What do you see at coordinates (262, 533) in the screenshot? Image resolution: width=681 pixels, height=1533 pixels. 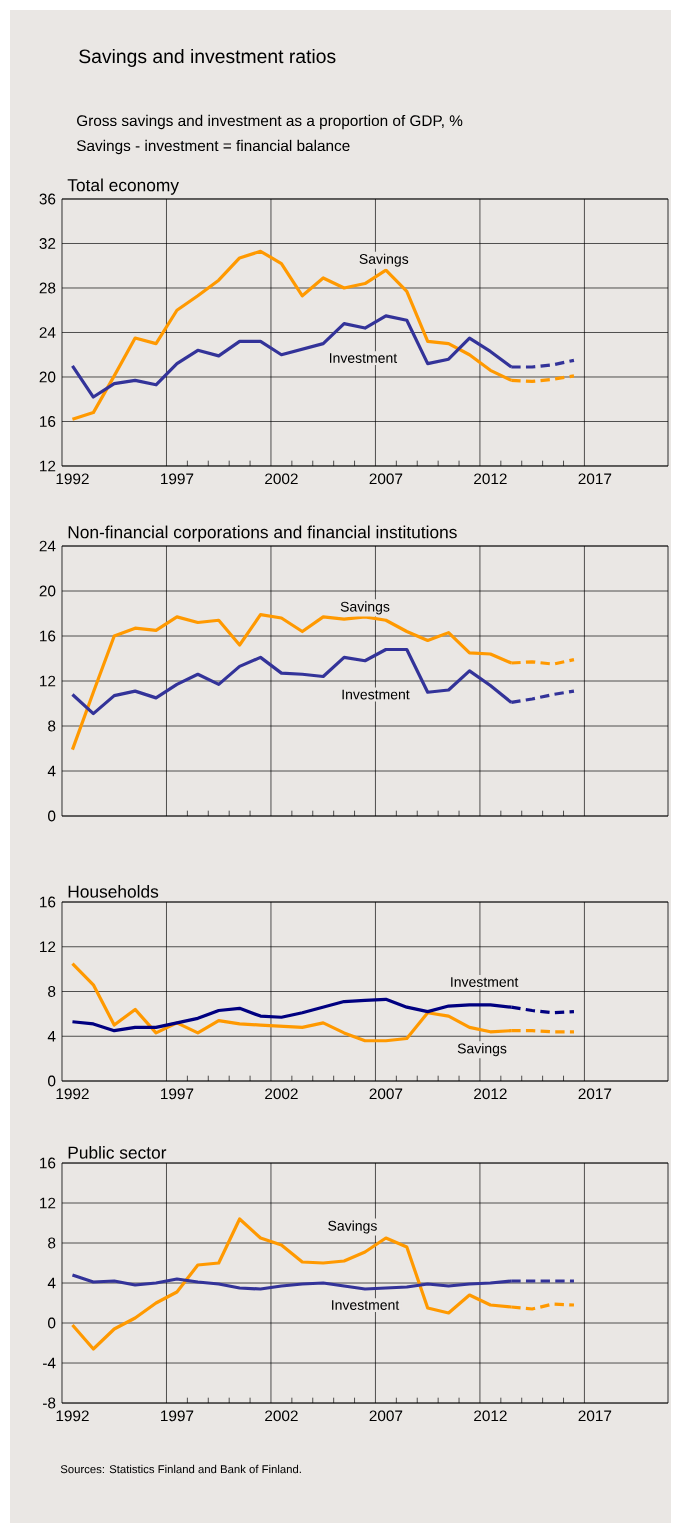 I see `chart-title: Non-financial corporations and financial institutions` at bounding box center [262, 533].